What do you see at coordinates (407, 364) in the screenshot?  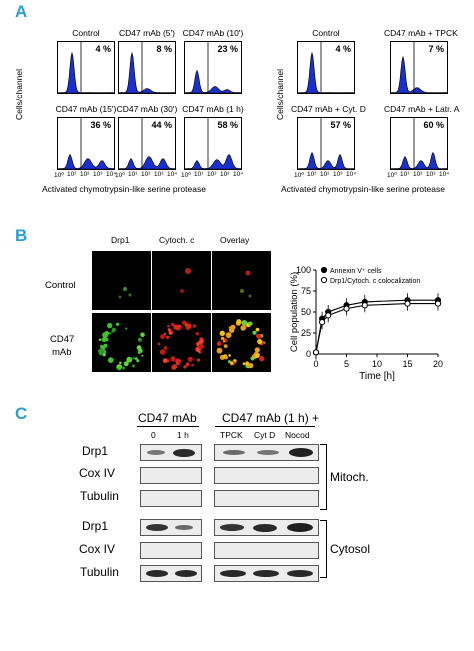 I see `x-tick-label: 15` at bounding box center [407, 364].